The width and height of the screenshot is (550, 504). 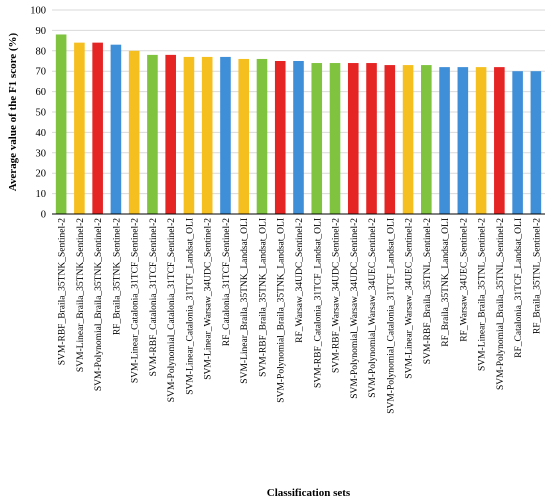 I want to click on y-tick-label: 60, so click(x=41, y=92).